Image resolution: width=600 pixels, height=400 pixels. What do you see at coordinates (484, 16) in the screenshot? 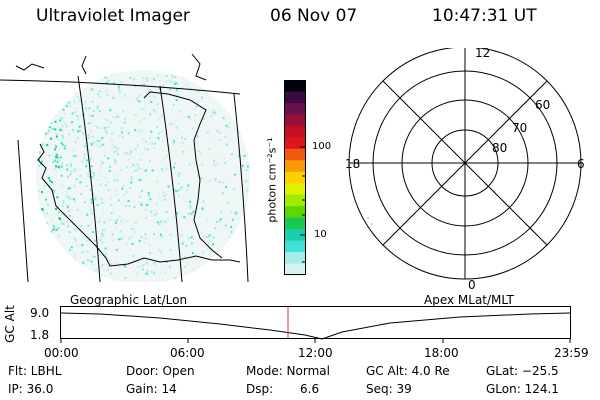
I see `observation-time: 10:47:31 UT` at bounding box center [484, 16].